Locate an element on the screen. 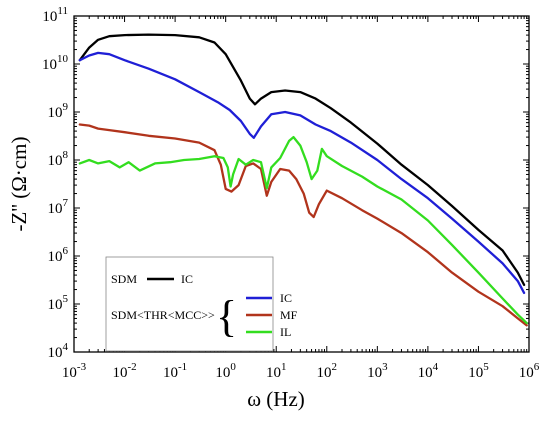  y-tick-label: 10¹⁰ is located at coordinates (55, 63).